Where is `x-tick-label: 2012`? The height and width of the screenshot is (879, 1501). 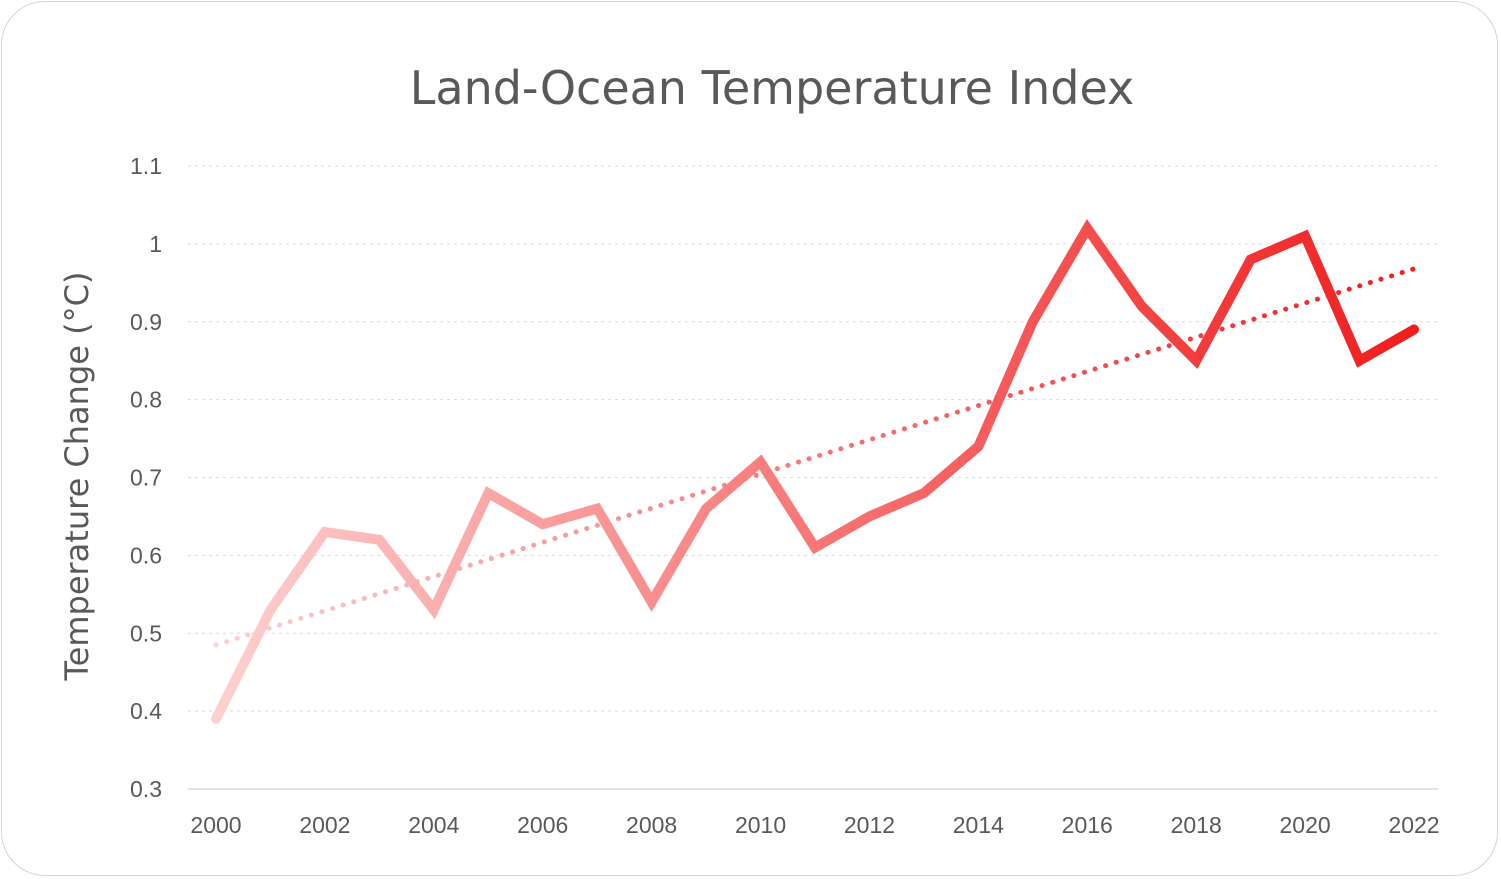 x-tick-label: 2012 is located at coordinates (869, 825).